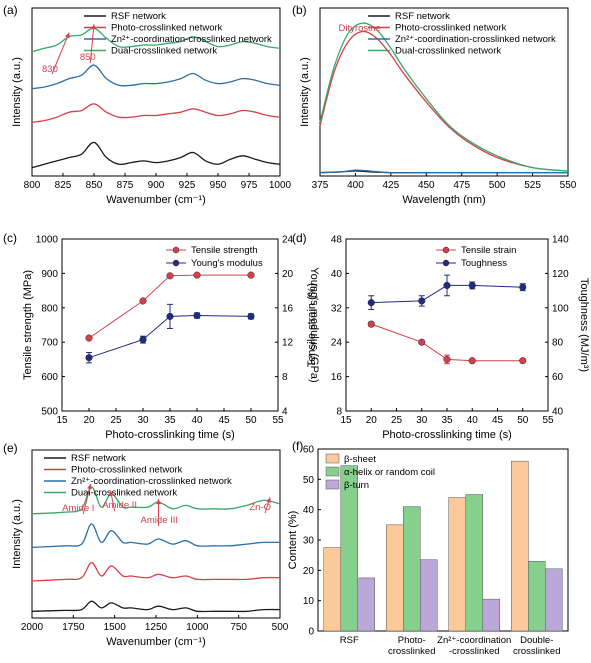 The width and height of the screenshot is (591, 663). Describe the element at coordinates (63, 185) in the screenshot. I see `x-tick-label: 825` at that location.